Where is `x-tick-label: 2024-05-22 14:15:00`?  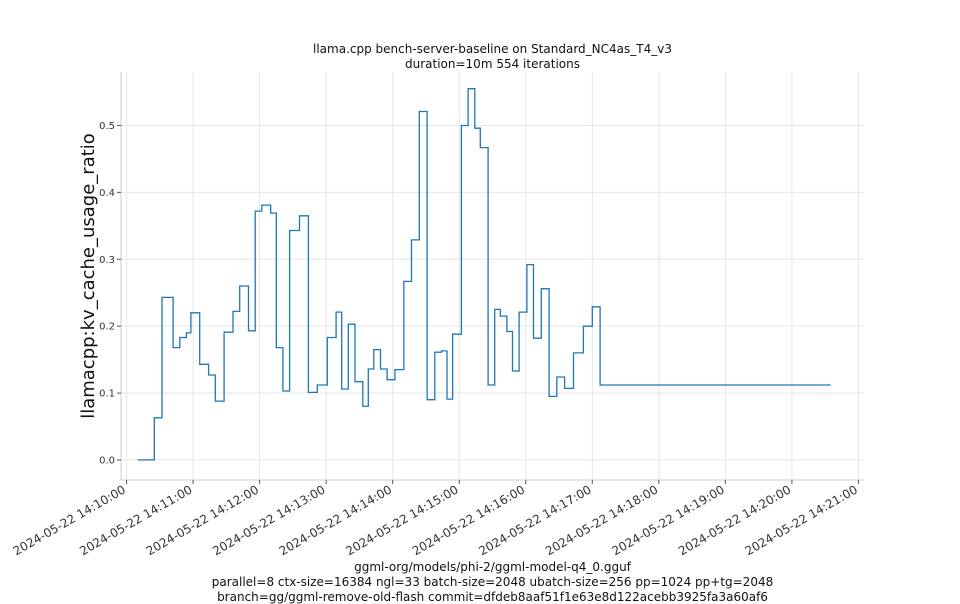 x-tick-label: 2024-05-22 14:15:00 is located at coordinates (401, 520).